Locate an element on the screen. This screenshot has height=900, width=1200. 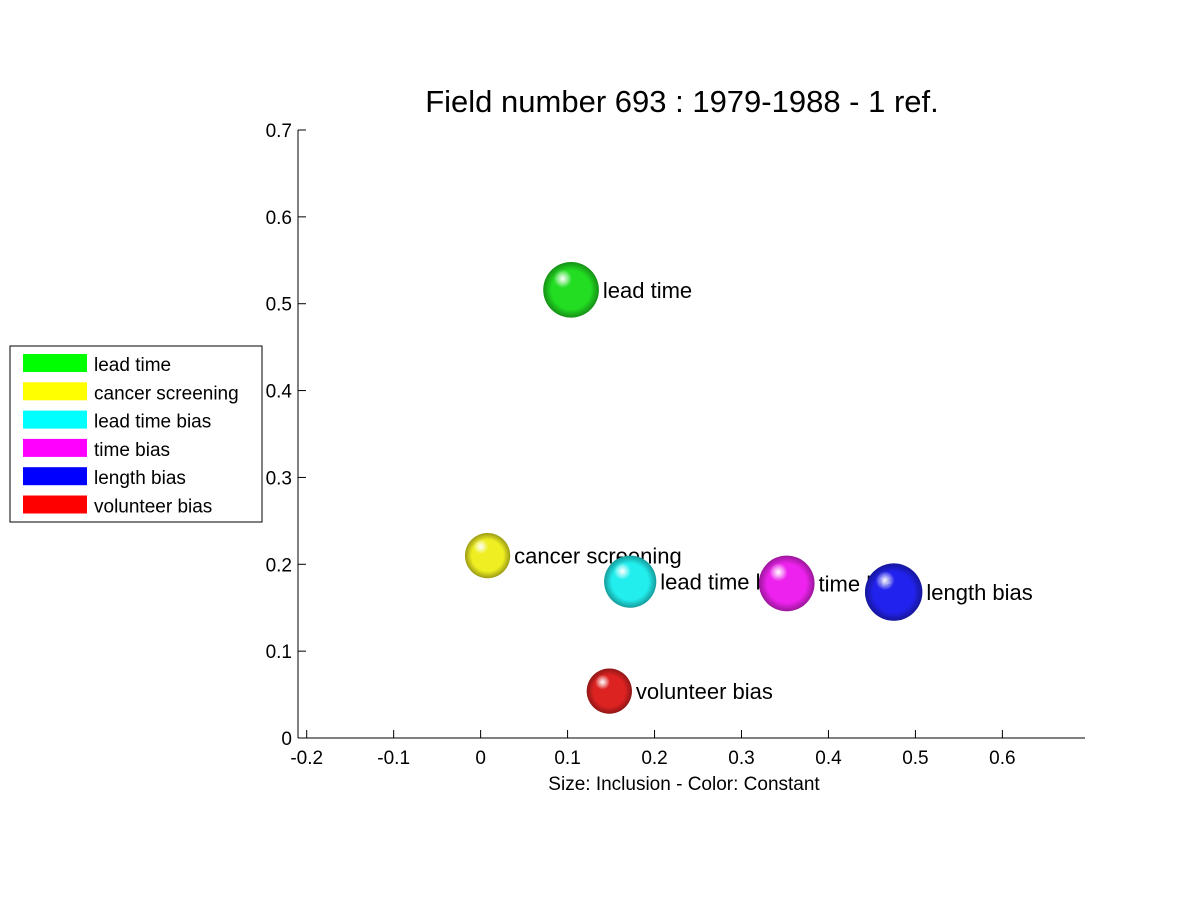
x-tick-label: -0.1 is located at coordinates (393, 758).